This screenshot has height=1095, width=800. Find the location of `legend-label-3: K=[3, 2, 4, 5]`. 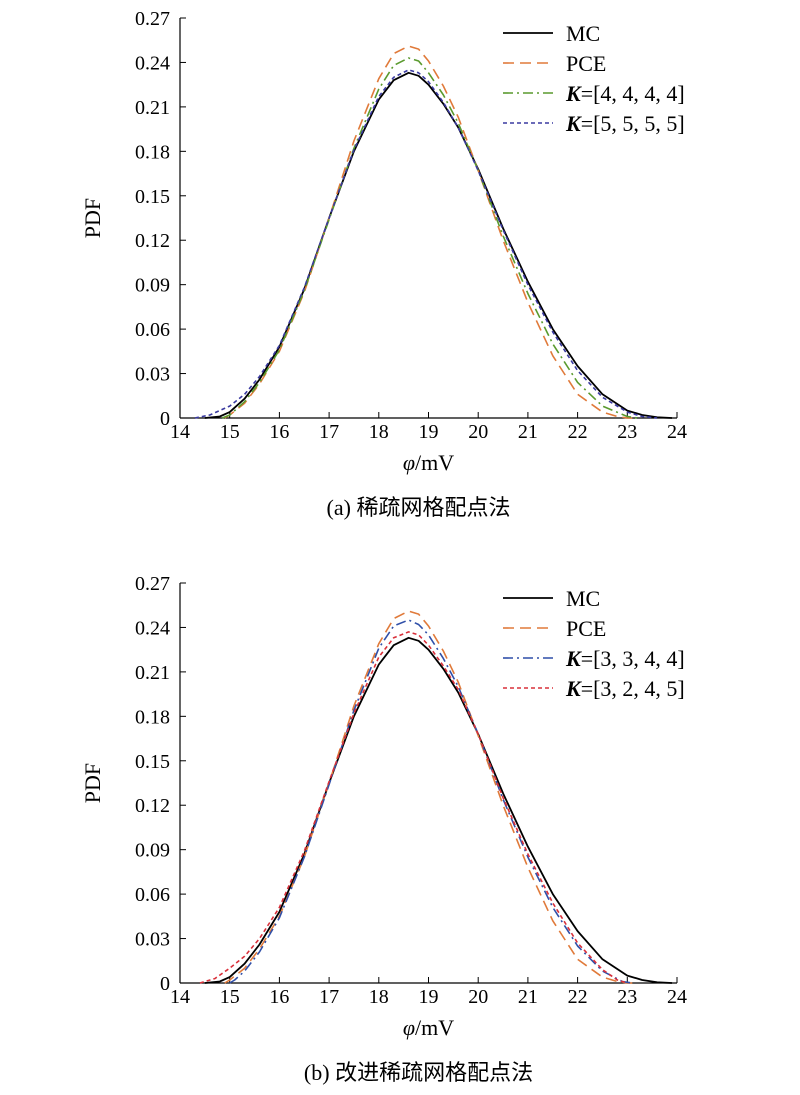

legend-label-3: K=[3, 2, 4, 5] is located at coordinates (625, 688).